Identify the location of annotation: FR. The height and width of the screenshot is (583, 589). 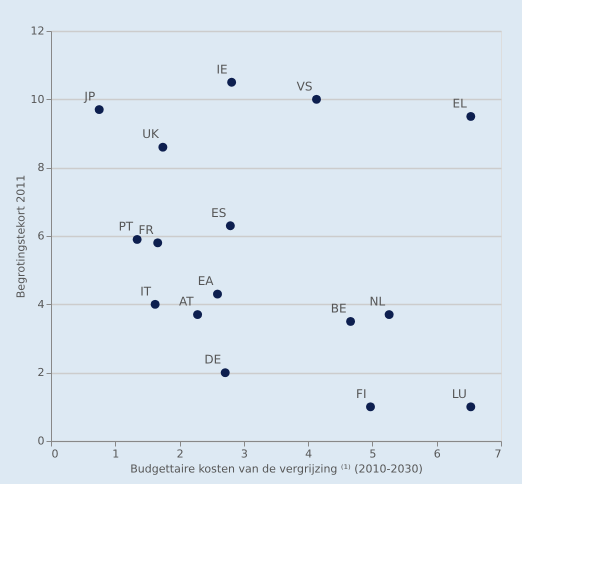
(146, 229).